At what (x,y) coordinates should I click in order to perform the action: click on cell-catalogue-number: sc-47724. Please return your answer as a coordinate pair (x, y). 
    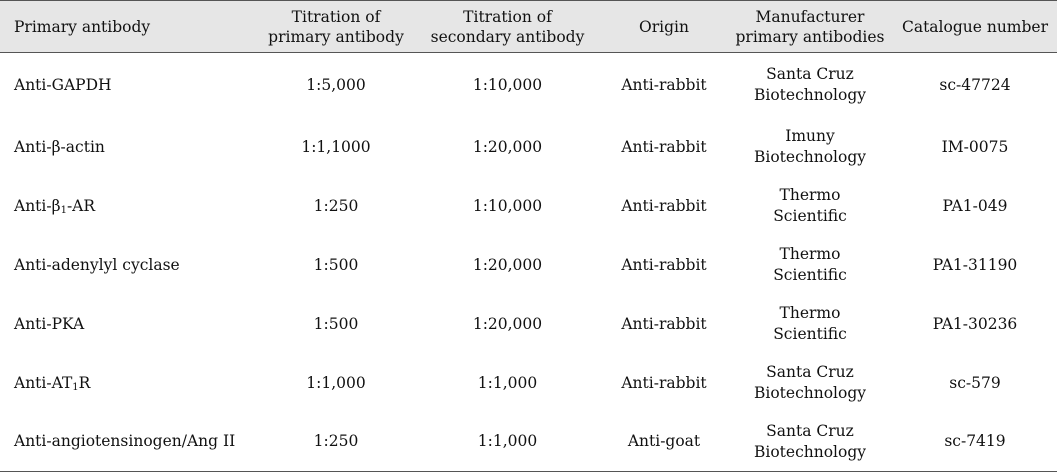
    Looking at the image, I should click on (975, 84).